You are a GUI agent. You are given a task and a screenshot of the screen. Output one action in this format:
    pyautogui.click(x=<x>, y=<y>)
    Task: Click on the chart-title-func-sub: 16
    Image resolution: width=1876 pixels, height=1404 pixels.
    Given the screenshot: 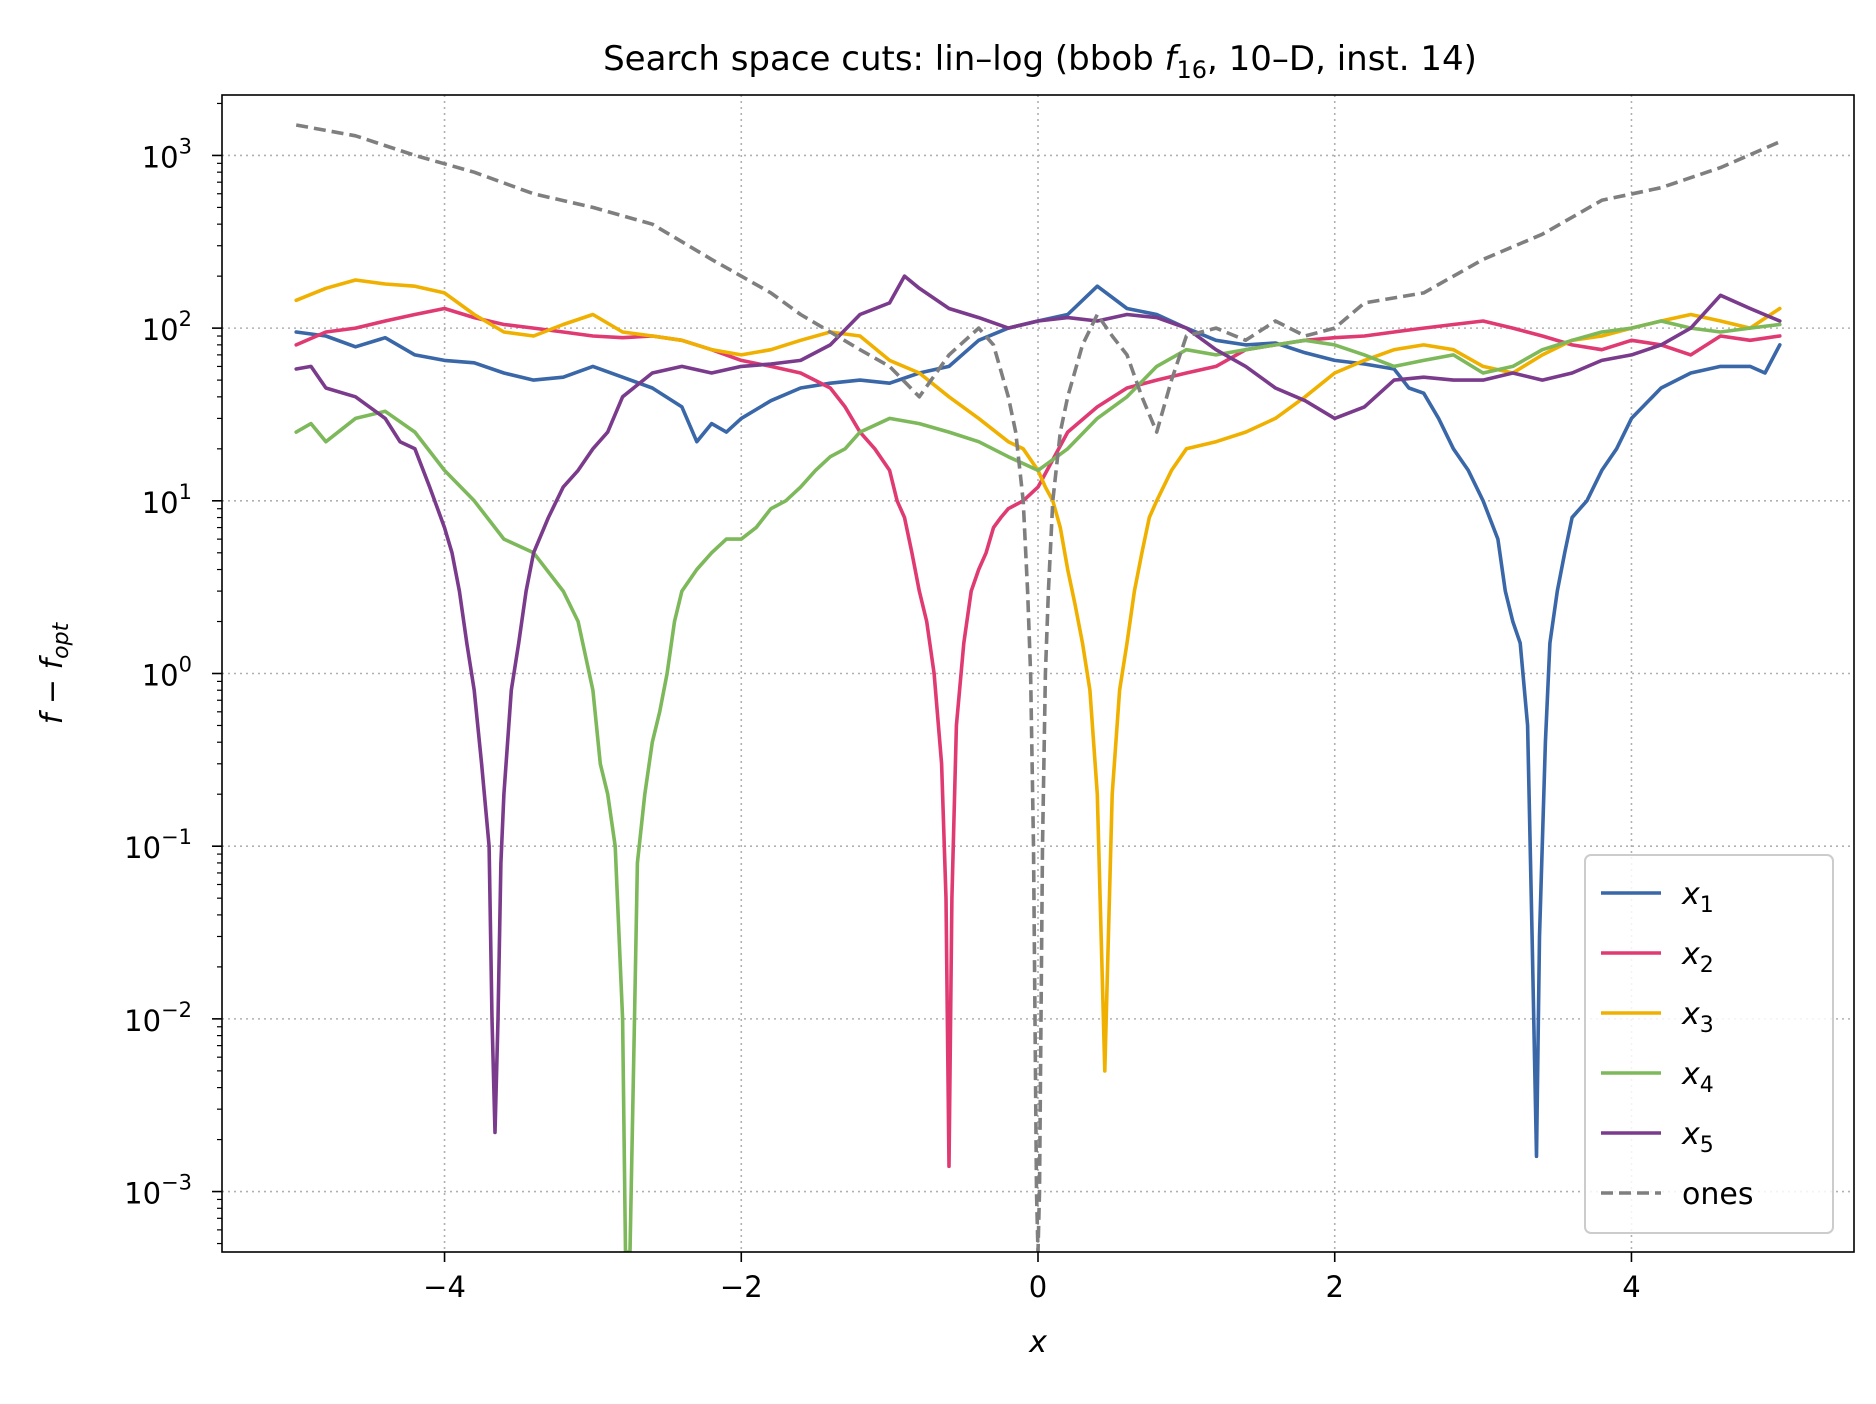 What is the action you would take?
    pyautogui.click(x=1192, y=70)
    